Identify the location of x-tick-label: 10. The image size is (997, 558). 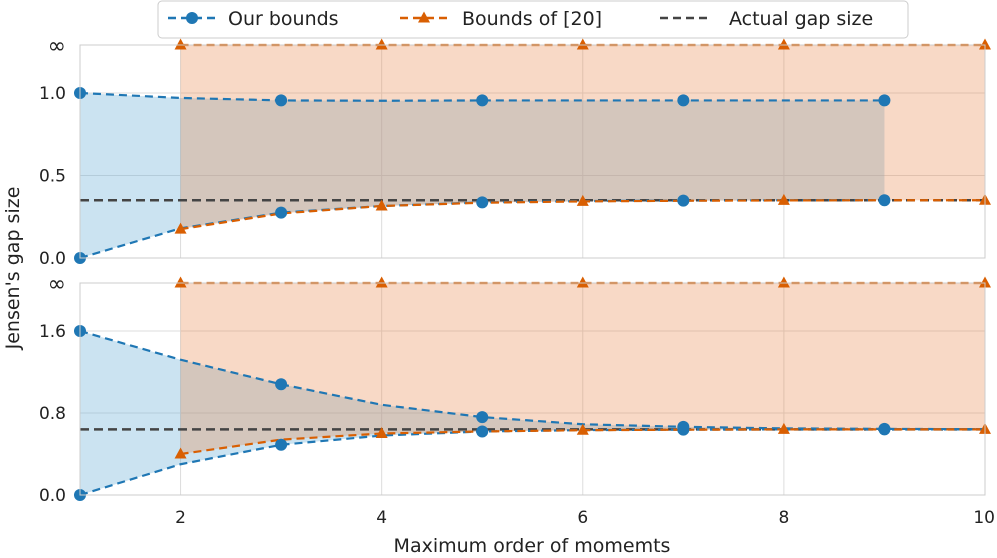
(984, 518).